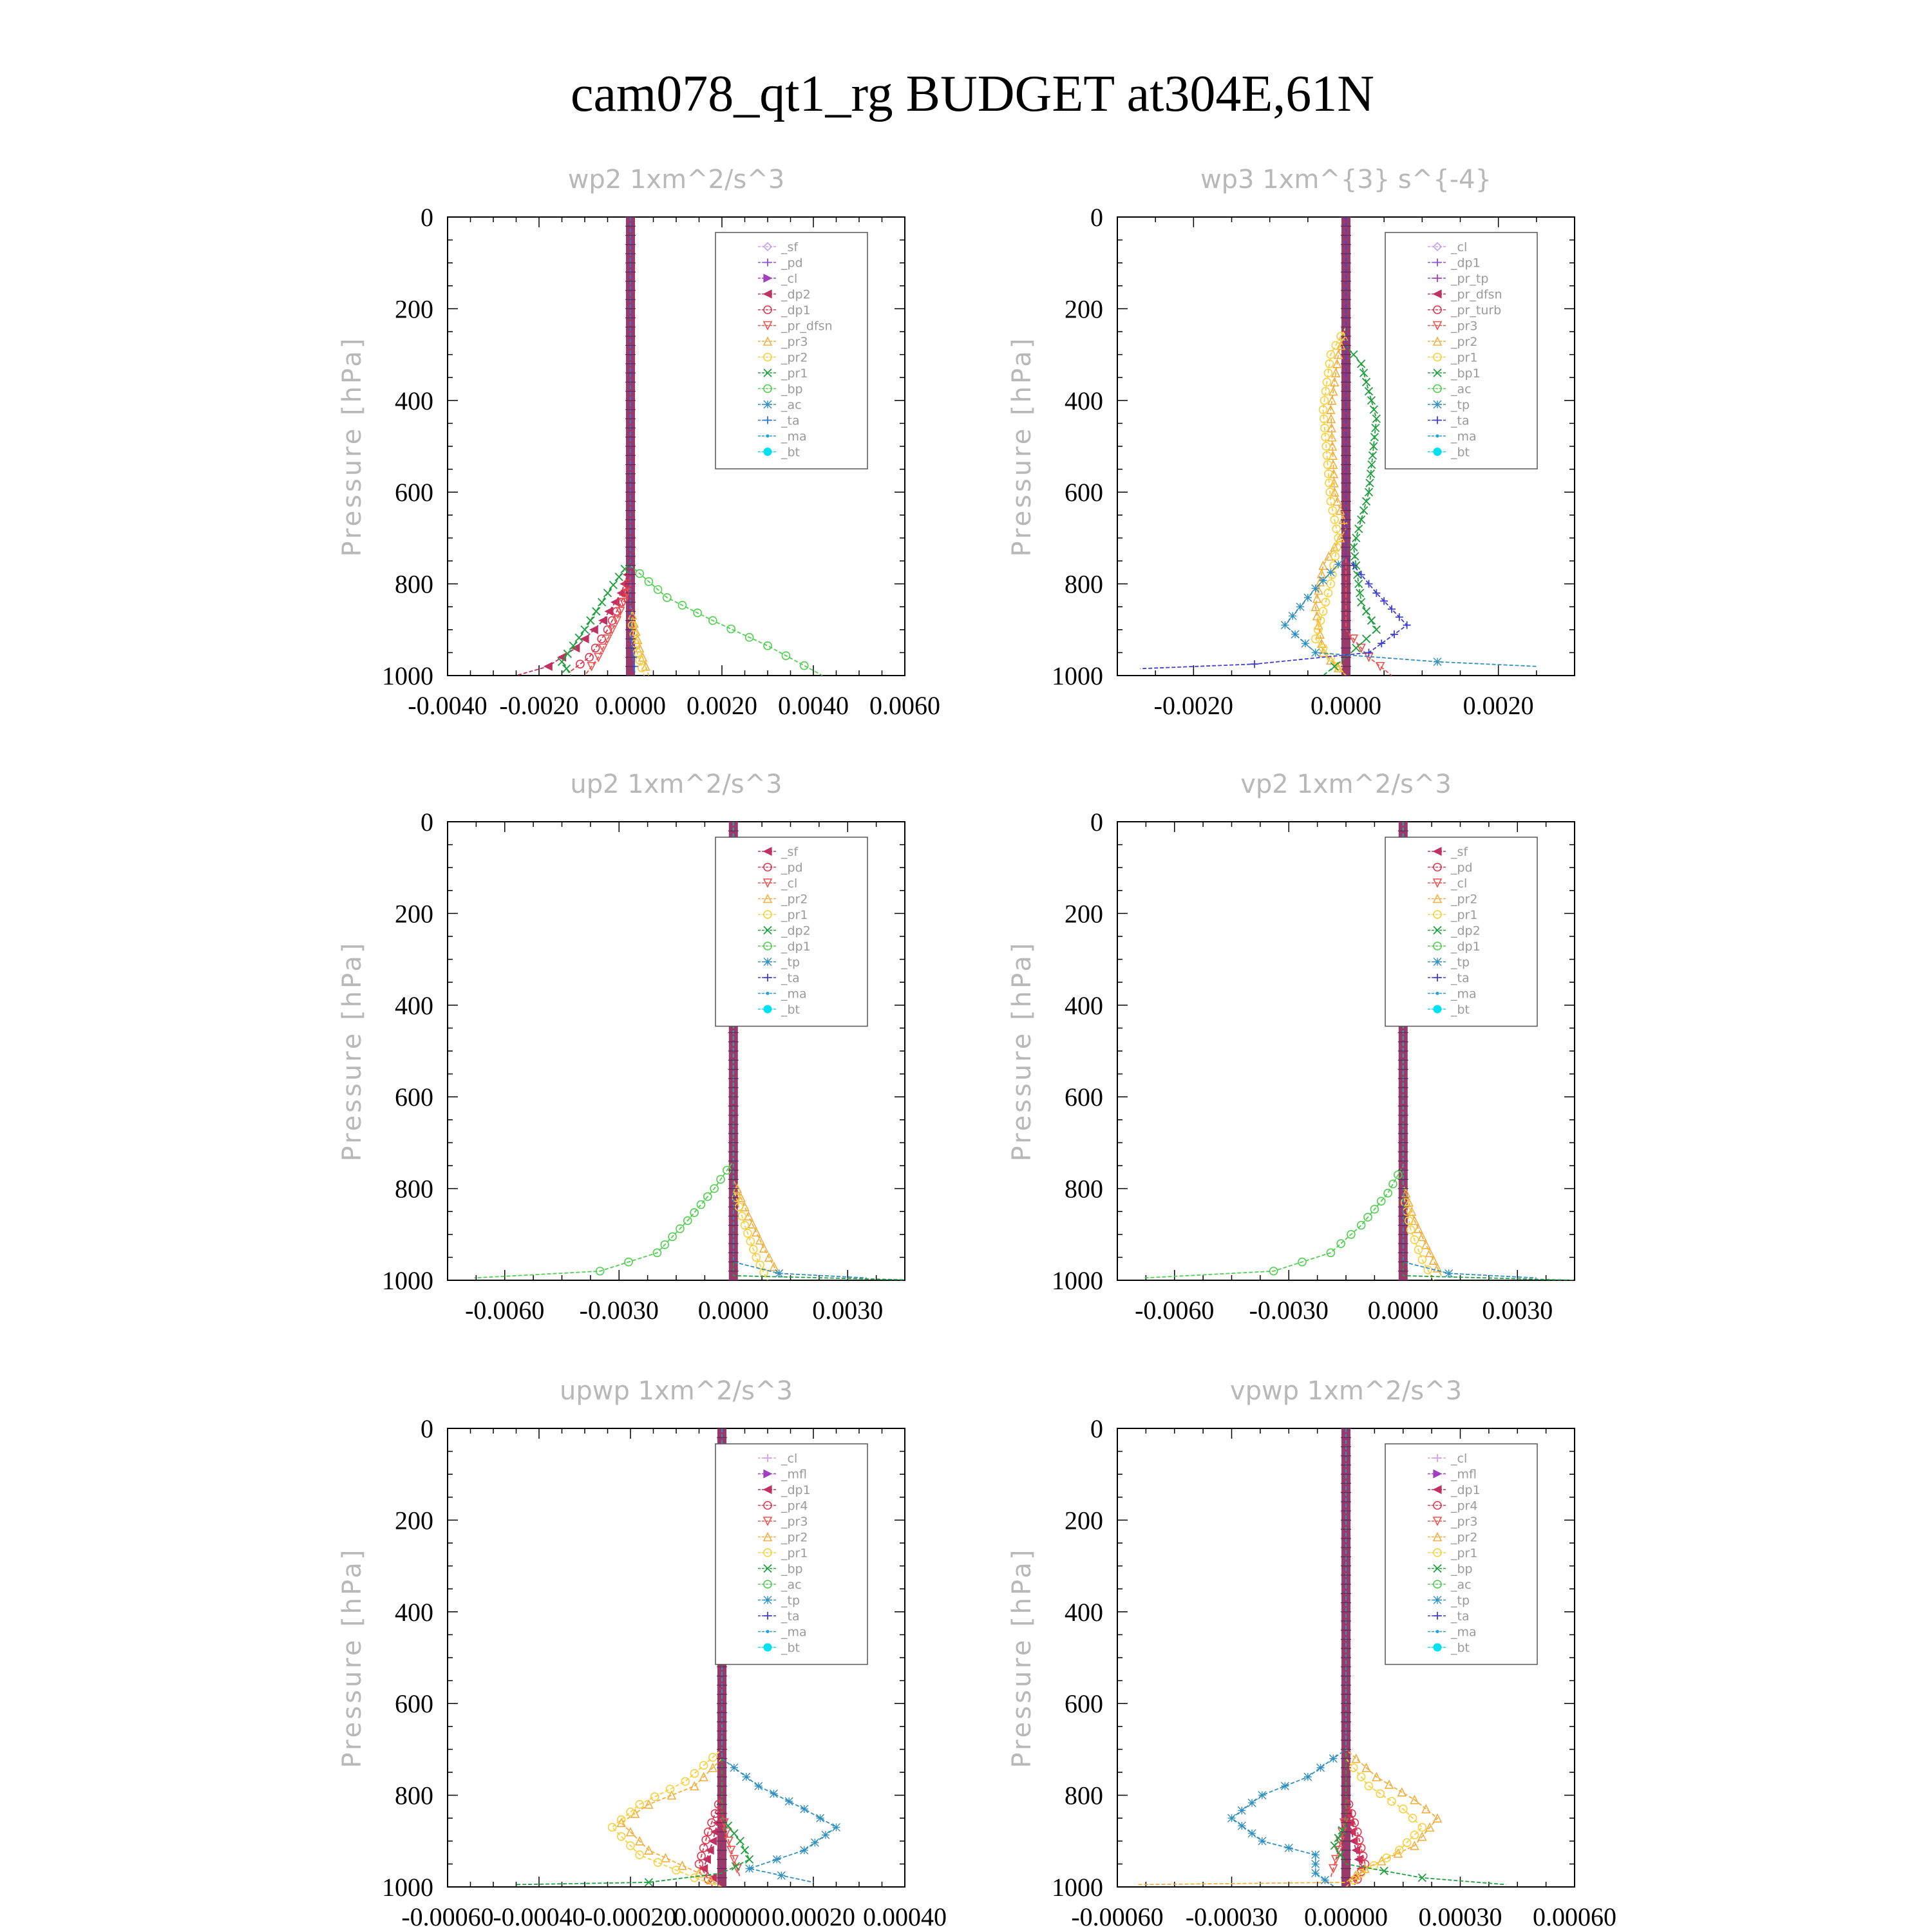 The width and height of the screenshot is (1932, 1932). What do you see at coordinates (674, 706) in the screenshot?
I see `x-tick-labels: -0.0040 -0.0020 0.0000 0.0020 0.0040 0.0060` at bounding box center [674, 706].